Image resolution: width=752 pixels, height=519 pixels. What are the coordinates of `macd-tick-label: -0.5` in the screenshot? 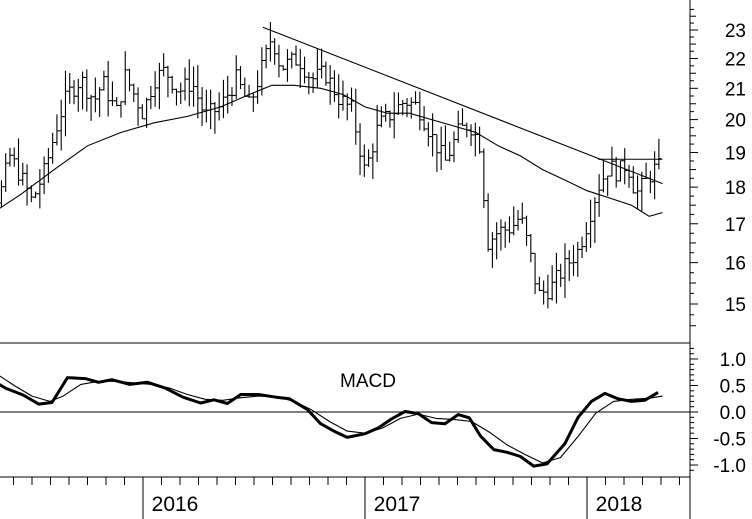 It's located at (729, 440).